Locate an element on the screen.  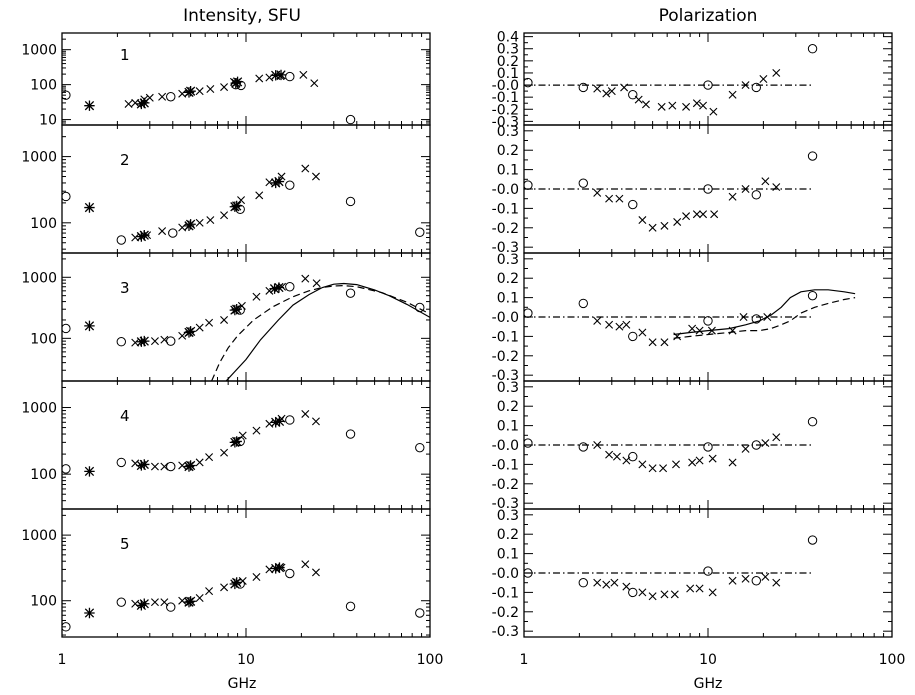
polarization-panel-4-ytick-label: -0.3 is located at coordinates (505, 504).